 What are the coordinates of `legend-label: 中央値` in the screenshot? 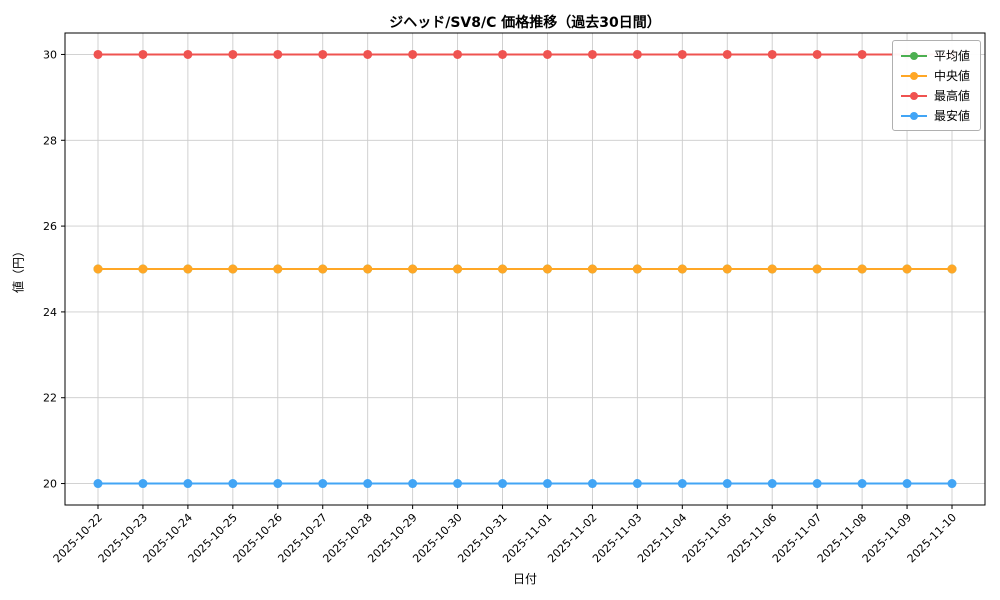 It's located at (951, 76).